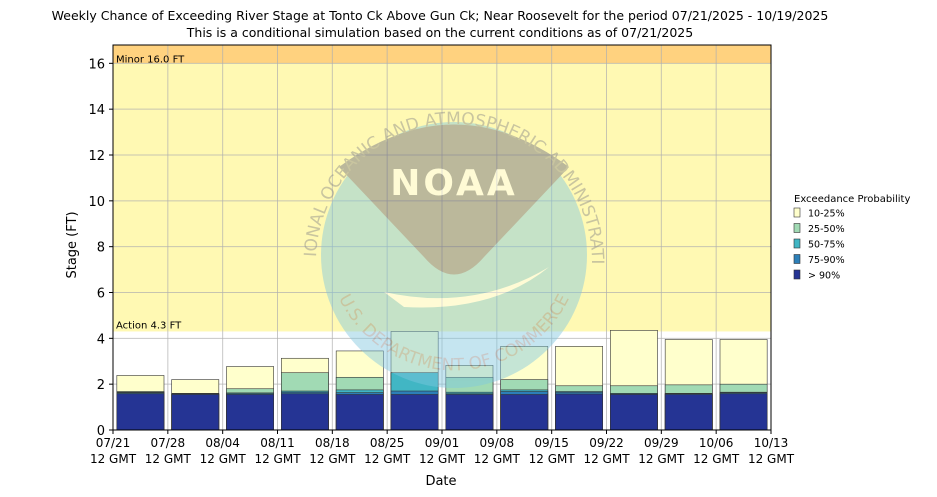  Describe the element at coordinates (101, 431) in the screenshot. I see `y-tick-label: 0` at that location.